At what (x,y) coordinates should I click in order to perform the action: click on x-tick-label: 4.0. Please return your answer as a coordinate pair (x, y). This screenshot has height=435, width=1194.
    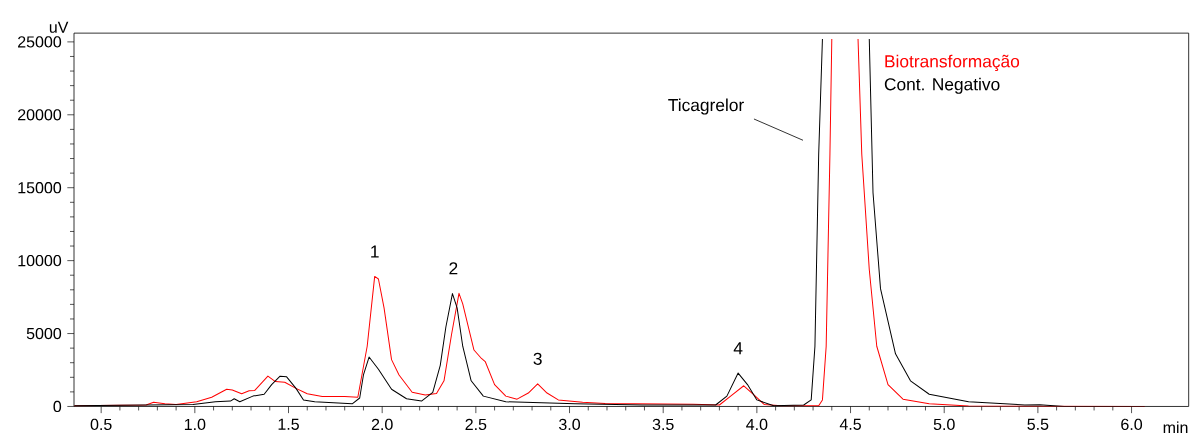
    Looking at the image, I should click on (757, 424).